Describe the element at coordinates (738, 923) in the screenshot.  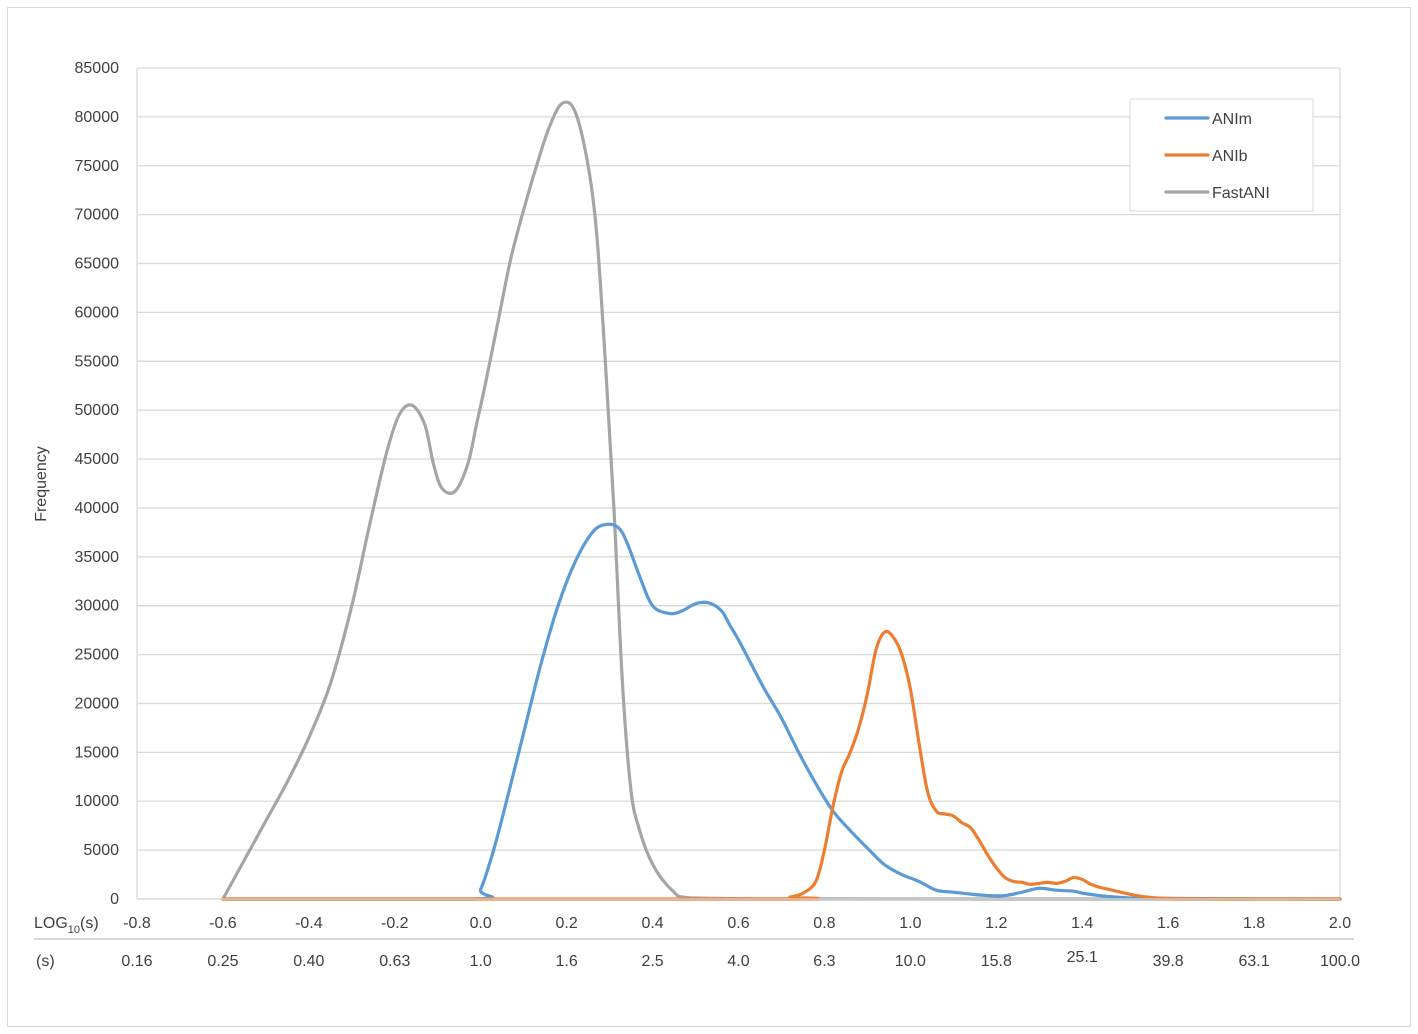
I see `x-tick-label-primary: 0.6` at that location.